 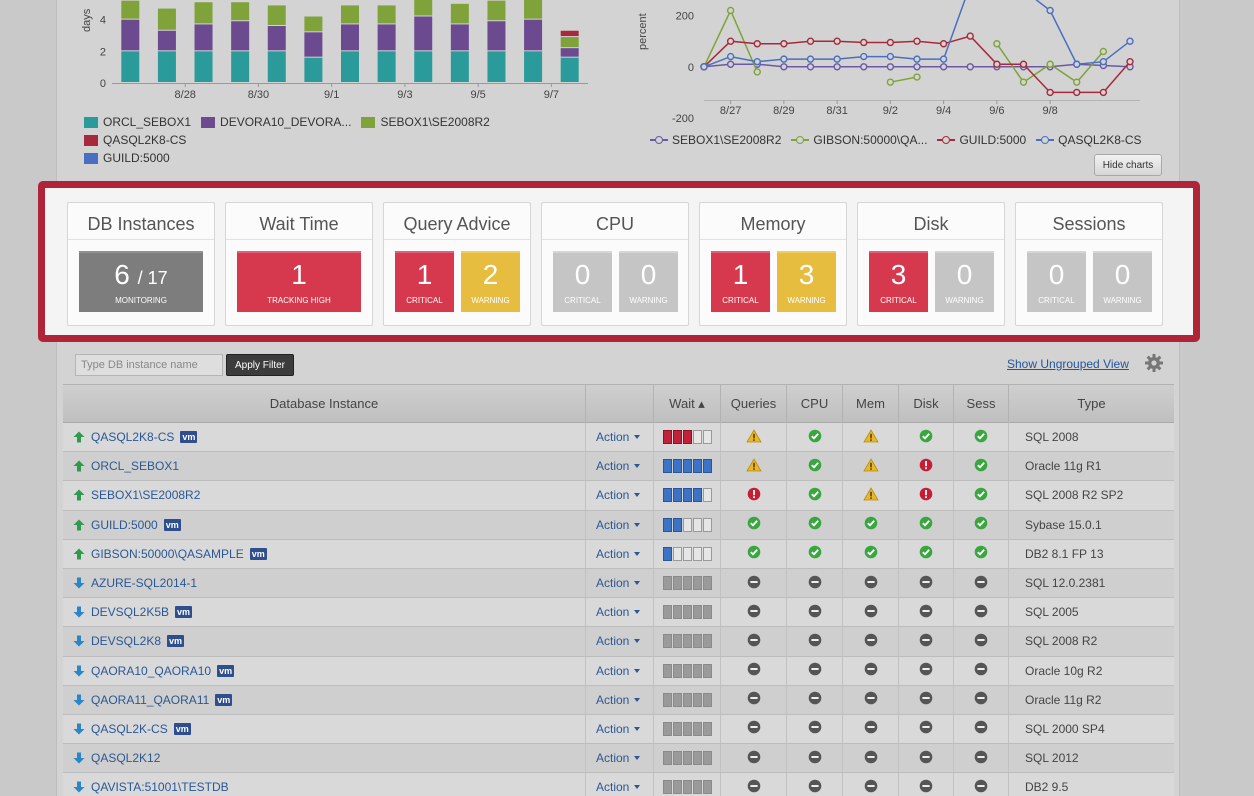 I want to click on legend-item: SEBOX1\SE2008R2, so click(x=715, y=140).